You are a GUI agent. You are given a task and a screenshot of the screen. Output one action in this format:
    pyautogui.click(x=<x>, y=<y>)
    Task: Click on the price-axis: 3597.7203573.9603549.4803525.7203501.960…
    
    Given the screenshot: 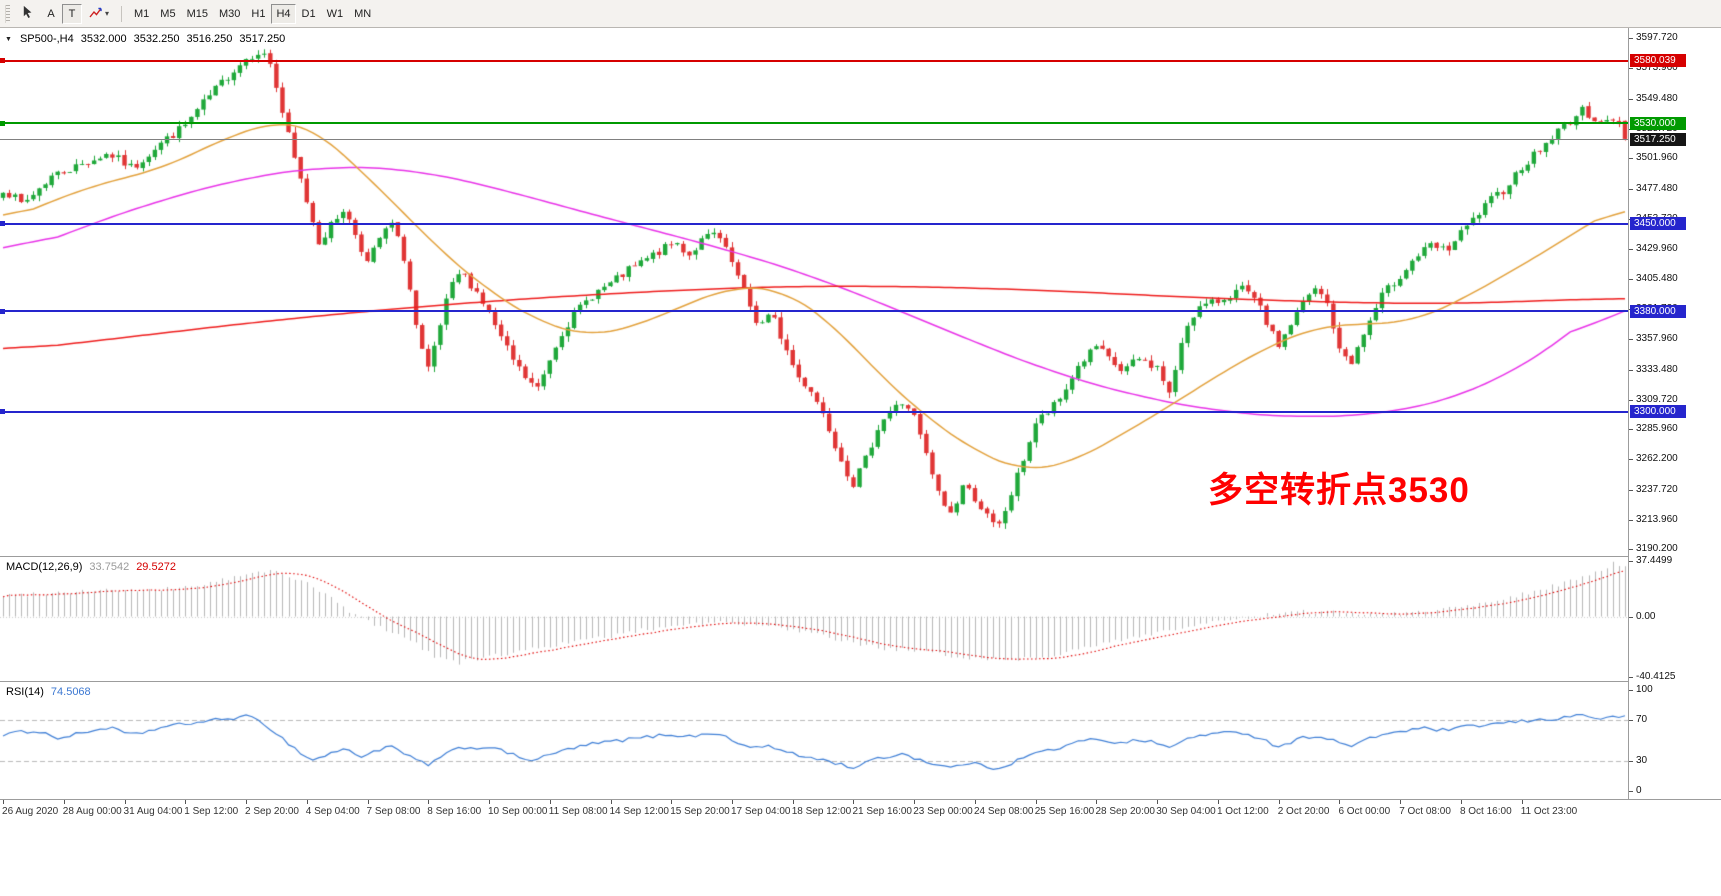 What is the action you would take?
    pyautogui.click(x=1674, y=413)
    